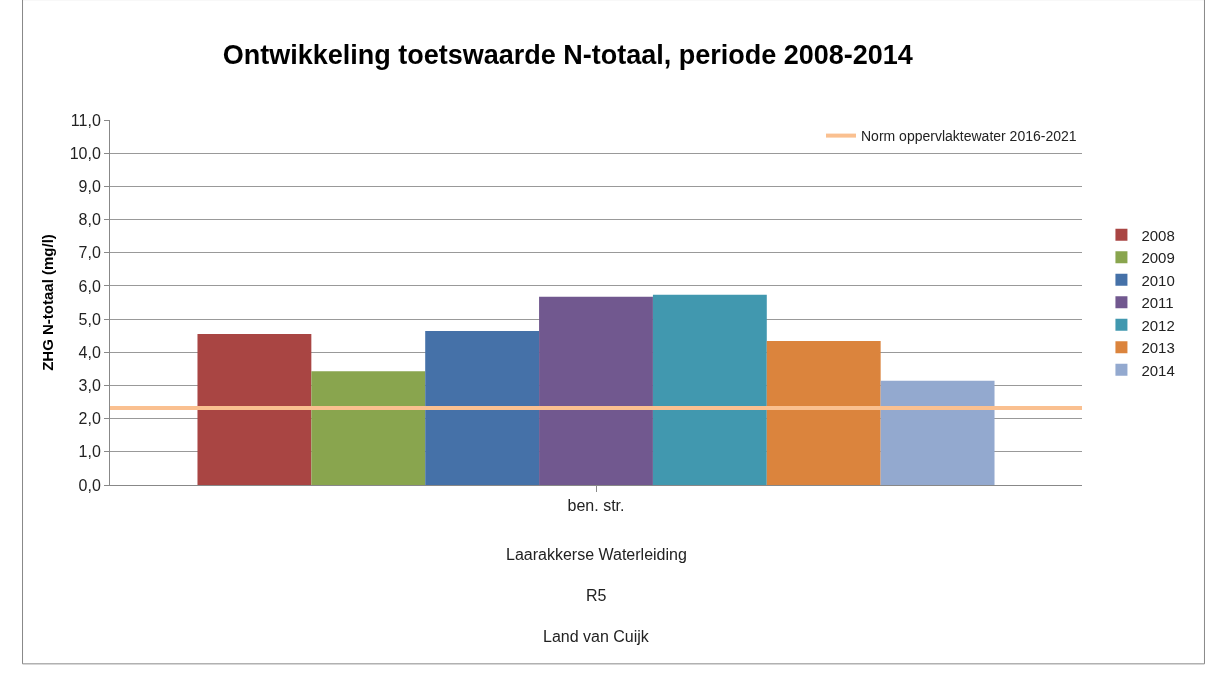  Describe the element at coordinates (567, 54) in the screenshot. I see `chart-title: Ontwikkeling toetswaarde N-totaal, periode 2008-2014` at that location.